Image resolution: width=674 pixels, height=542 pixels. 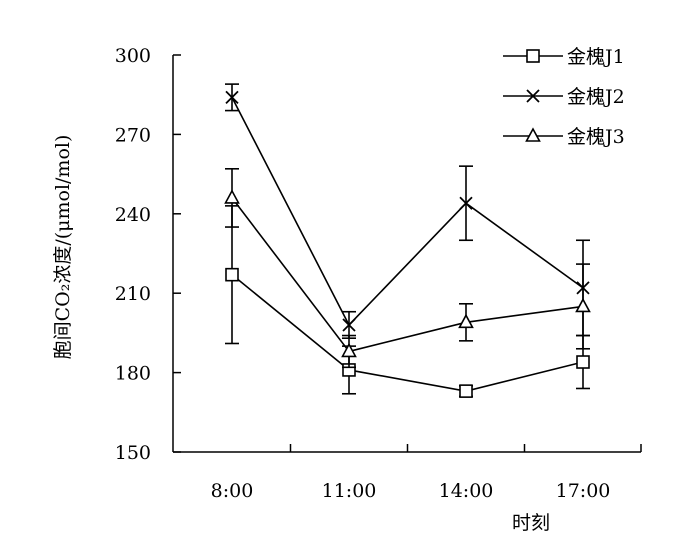 I want to click on x-tick-label: 11:00, so click(x=349, y=491).